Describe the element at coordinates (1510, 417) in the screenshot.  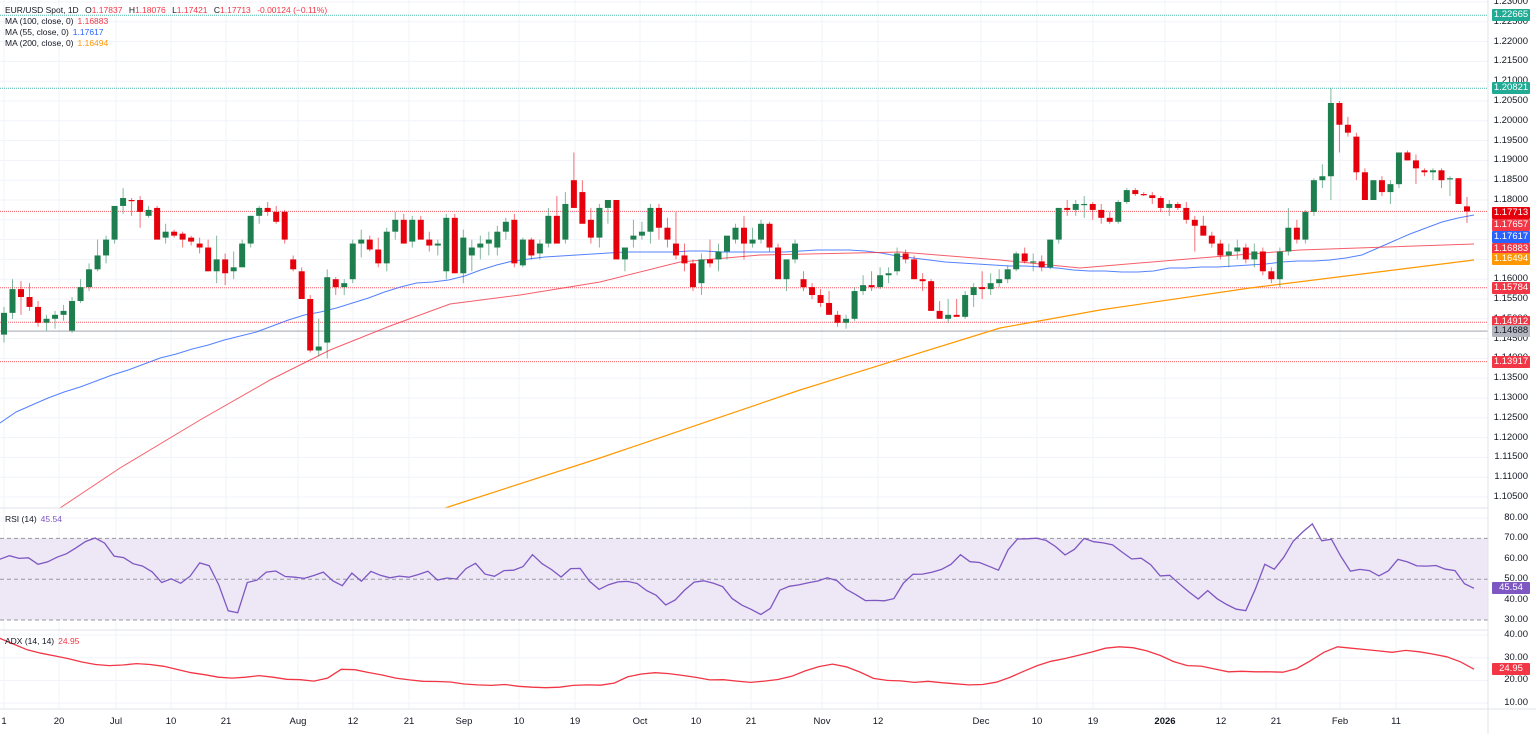
I see `price-tick: 1.12500` at that location.